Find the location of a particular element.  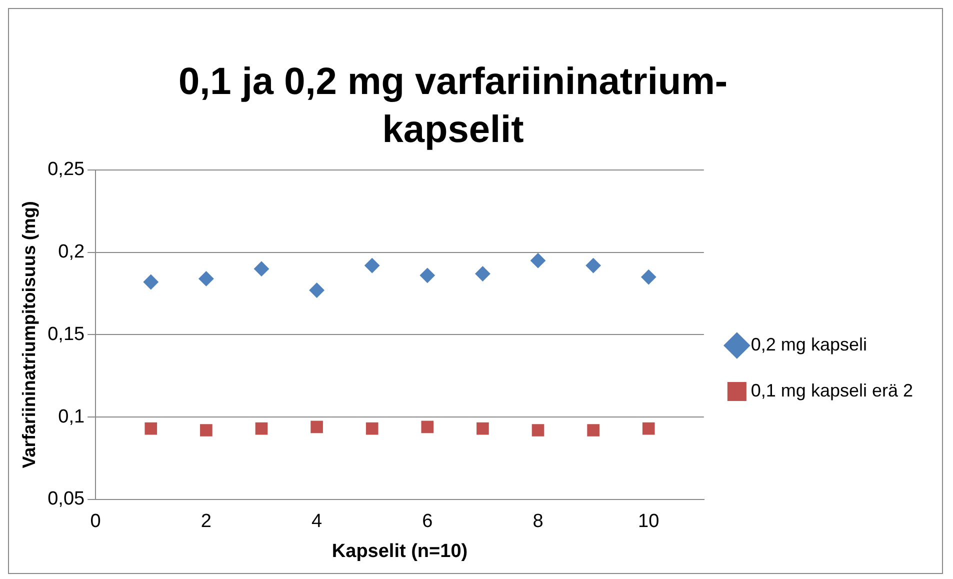

y-tick-label: 0,15 is located at coordinates (66, 334).